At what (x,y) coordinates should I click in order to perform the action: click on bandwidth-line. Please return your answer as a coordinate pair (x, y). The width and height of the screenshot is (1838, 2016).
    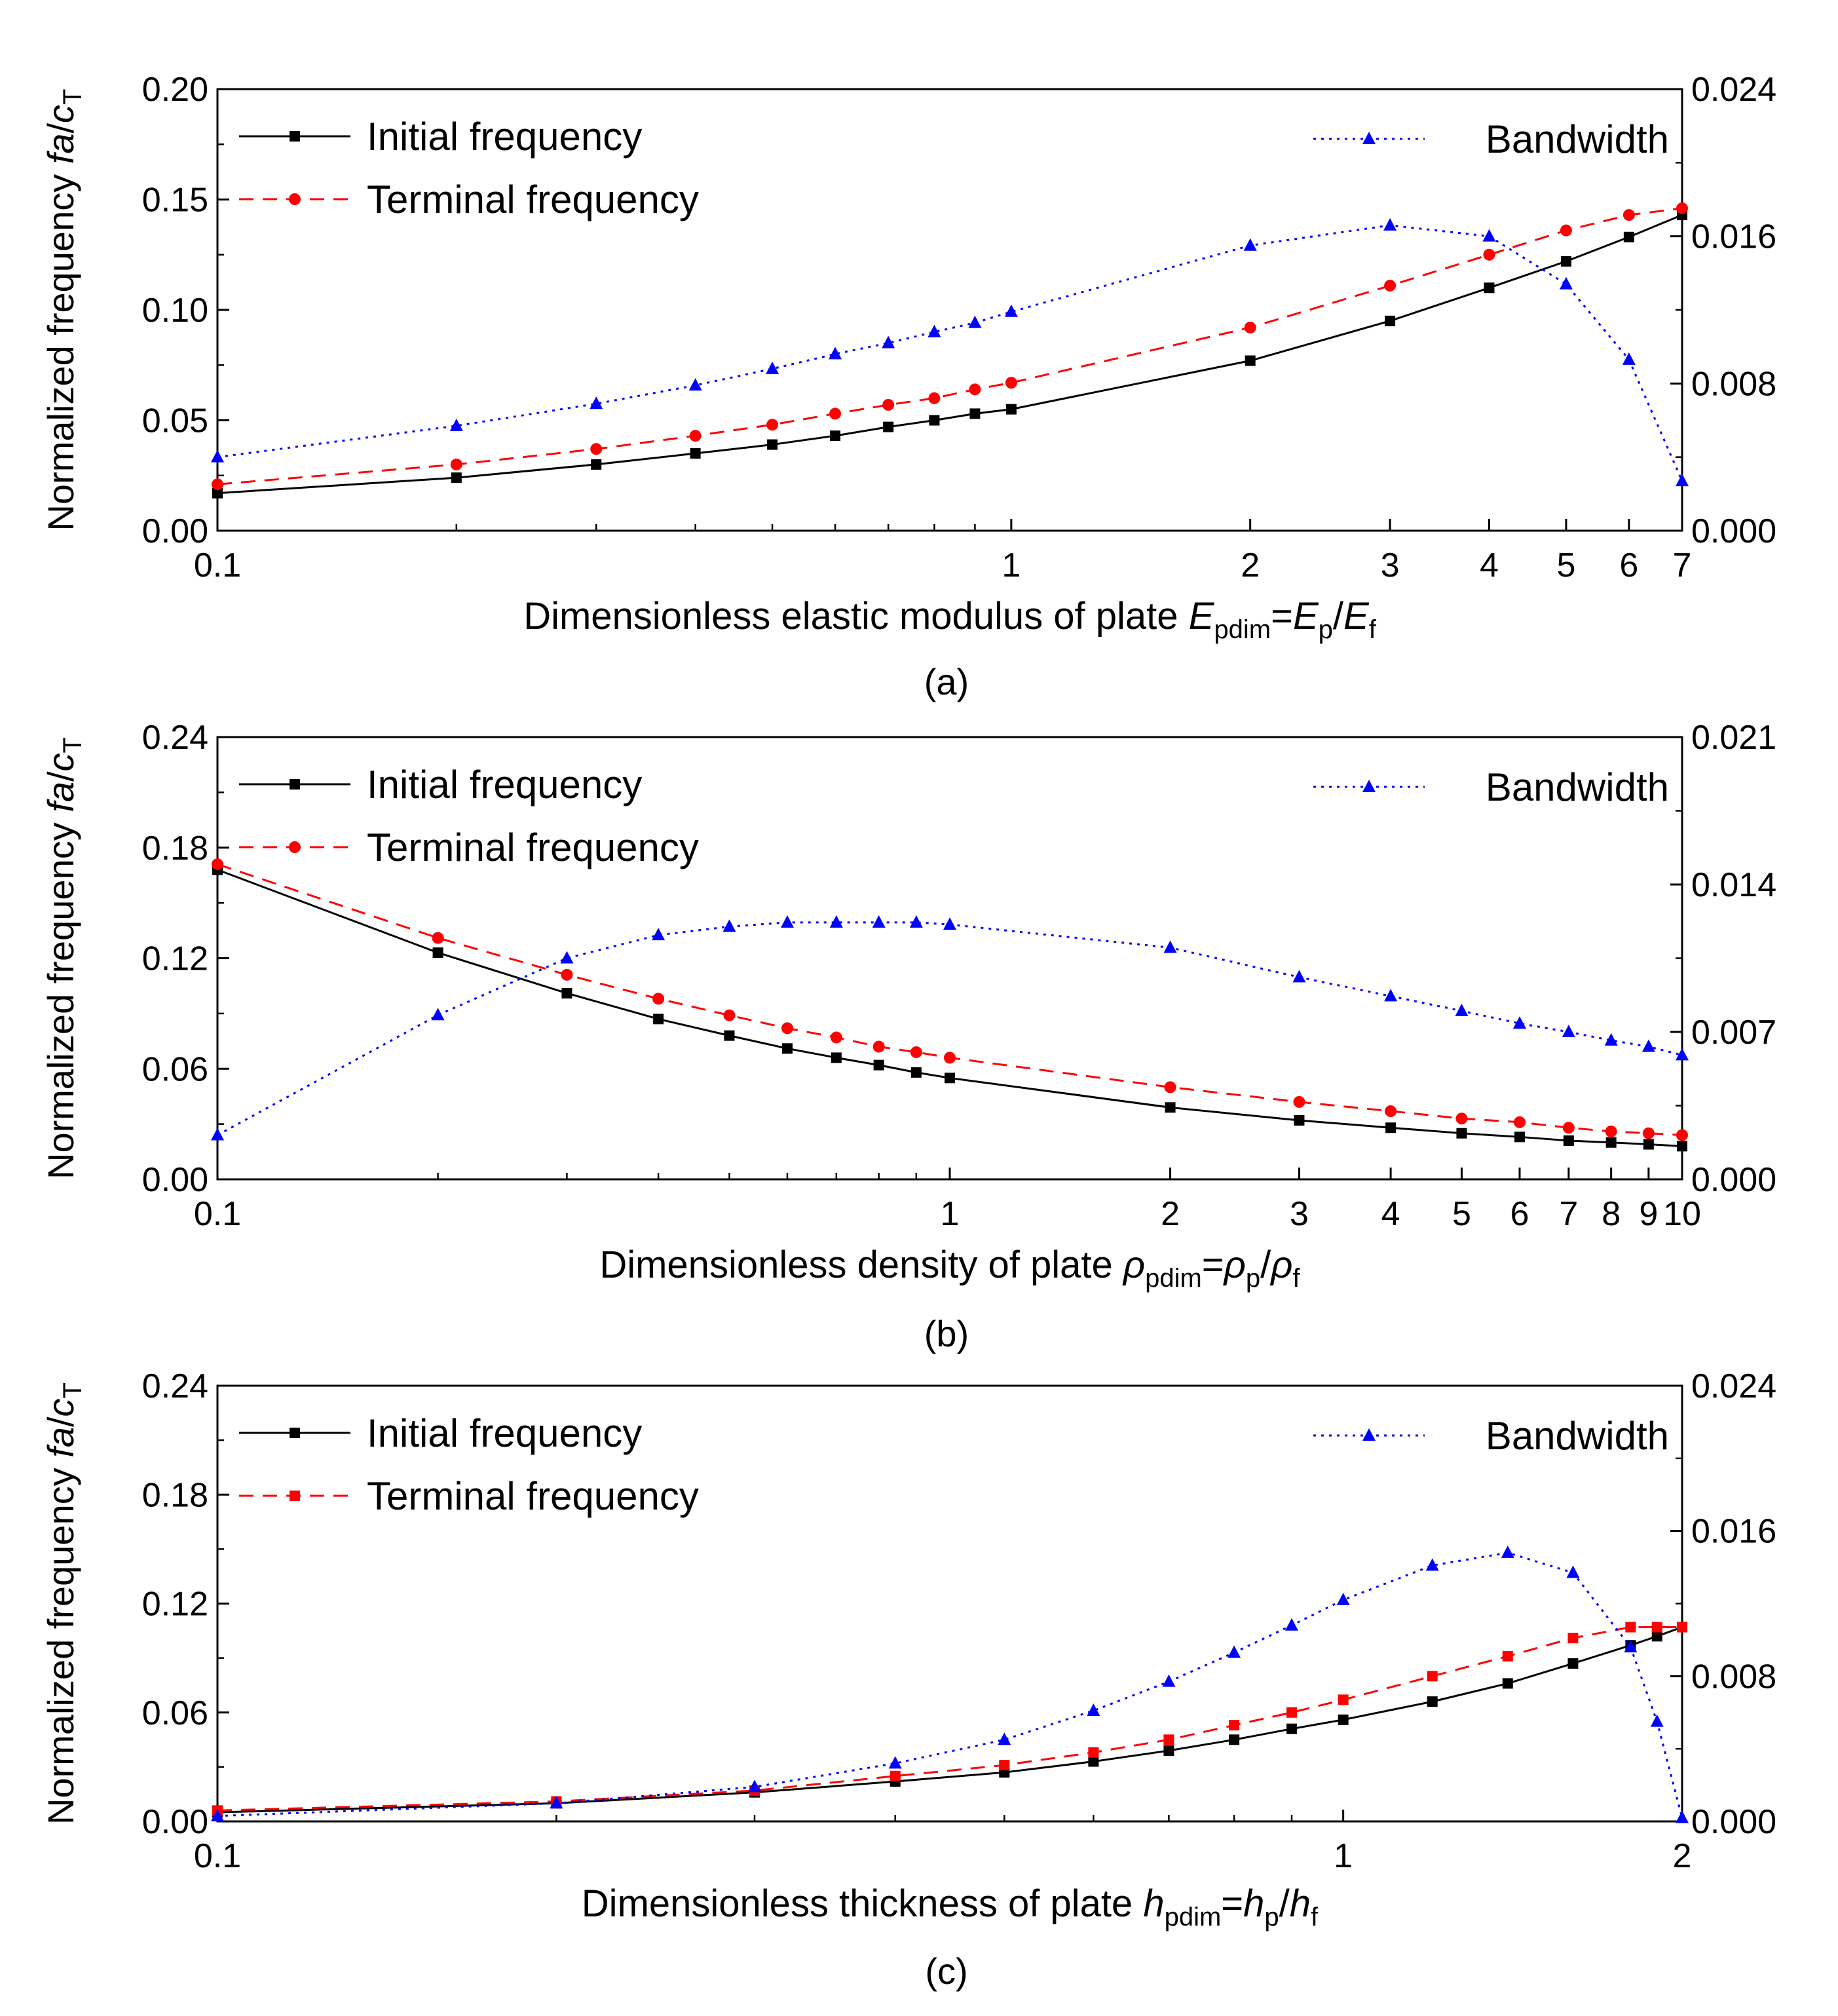
    Looking at the image, I should click on (950, 1684).